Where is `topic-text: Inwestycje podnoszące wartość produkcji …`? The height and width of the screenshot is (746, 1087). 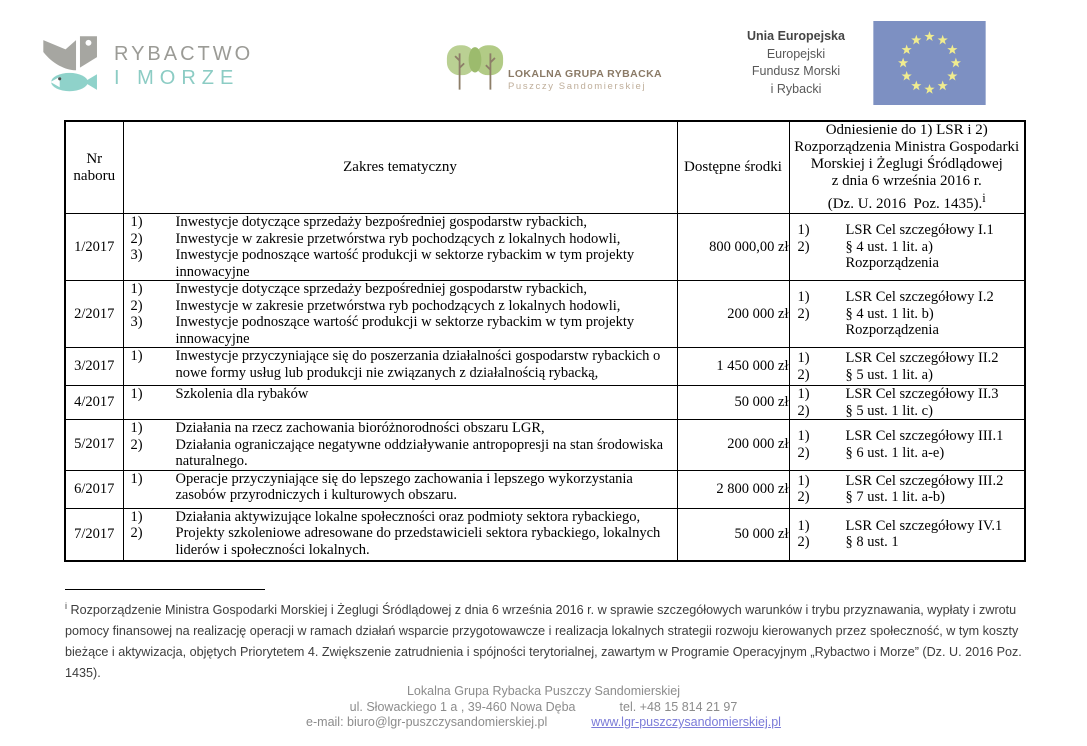
topic-text: Inwestycje podnoszące wartość produkcji … is located at coordinates (405, 263).